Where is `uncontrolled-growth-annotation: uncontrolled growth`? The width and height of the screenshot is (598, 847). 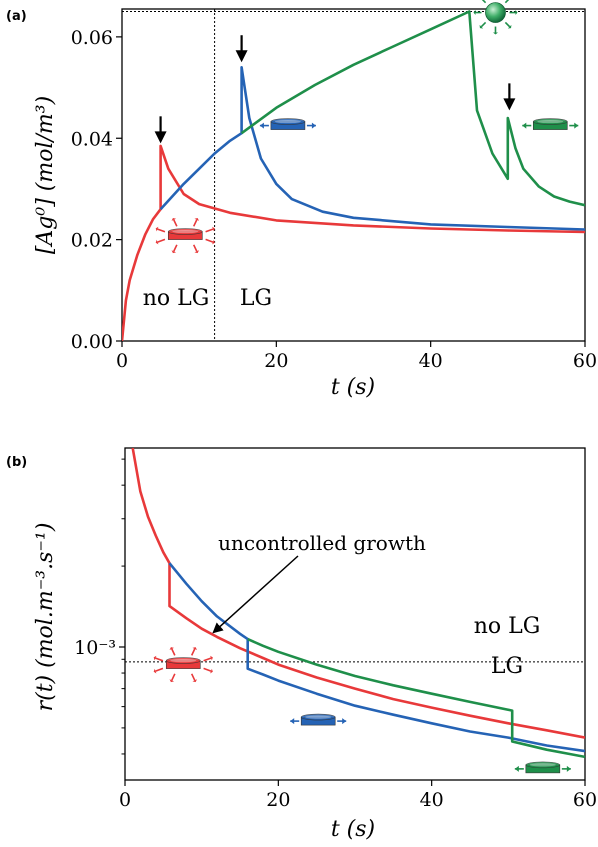
uncontrolled-growth-annotation: uncontrolled growth is located at coordinates (322, 543).